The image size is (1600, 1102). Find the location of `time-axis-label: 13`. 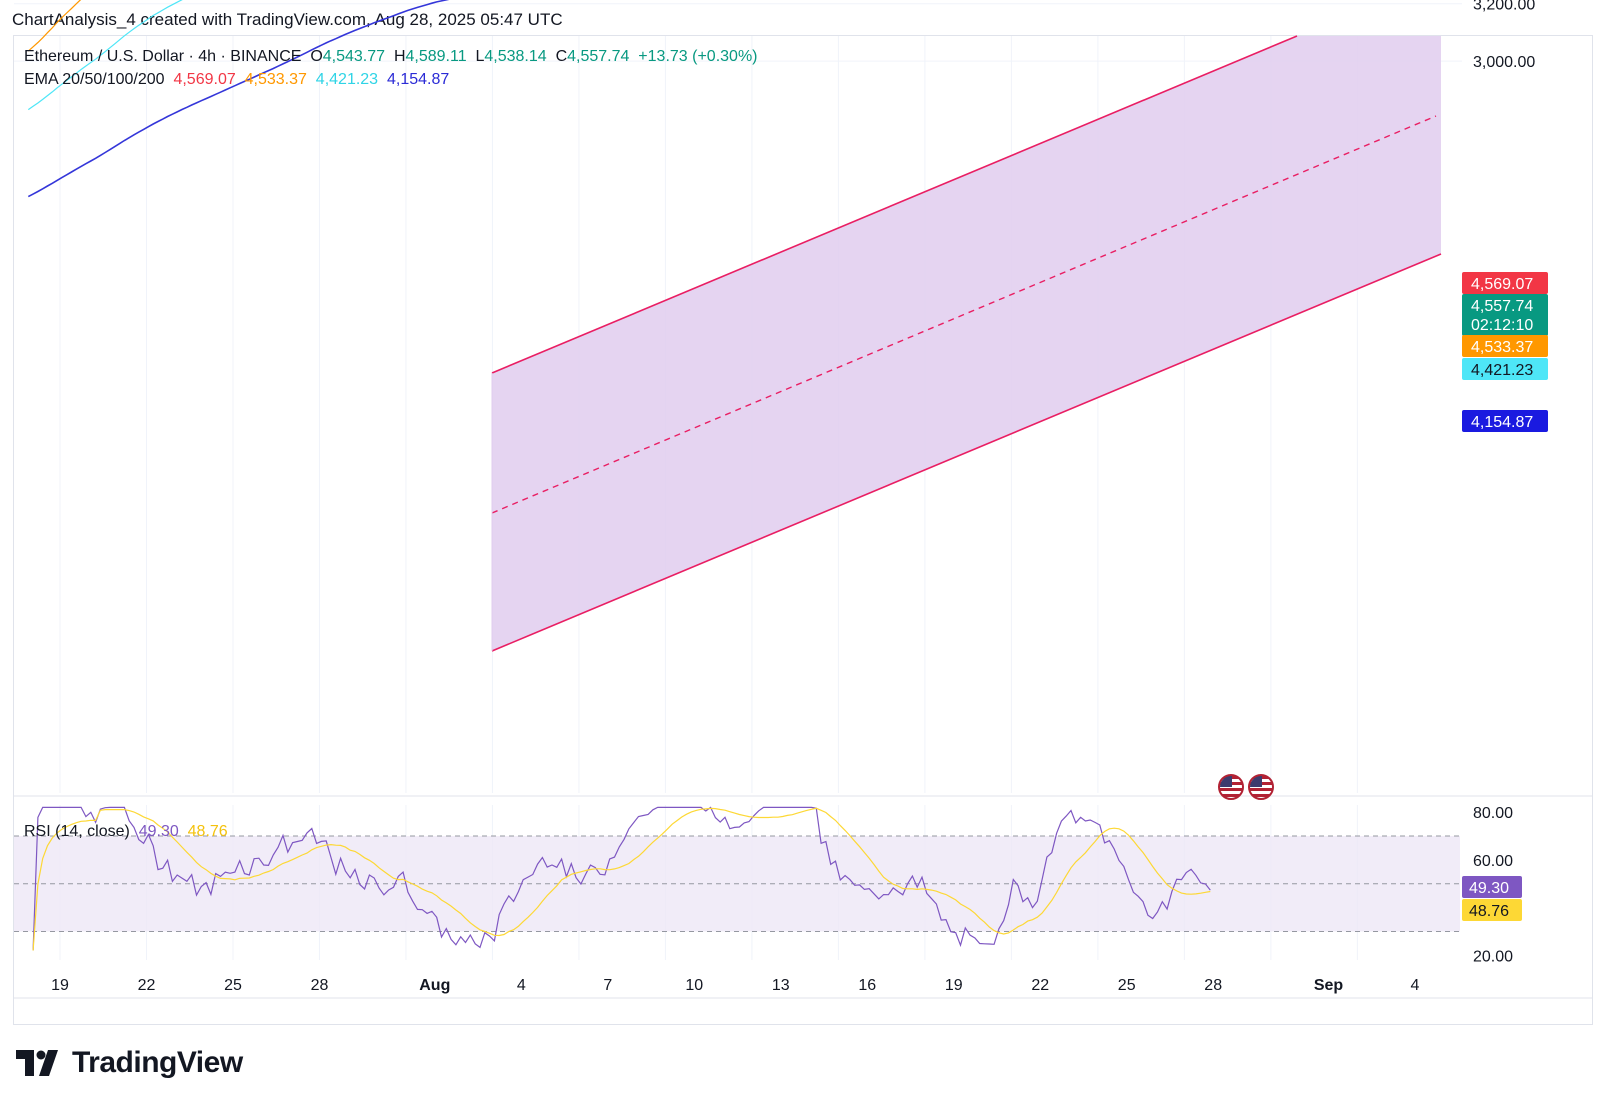

time-axis-label: 13 is located at coordinates (781, 985).